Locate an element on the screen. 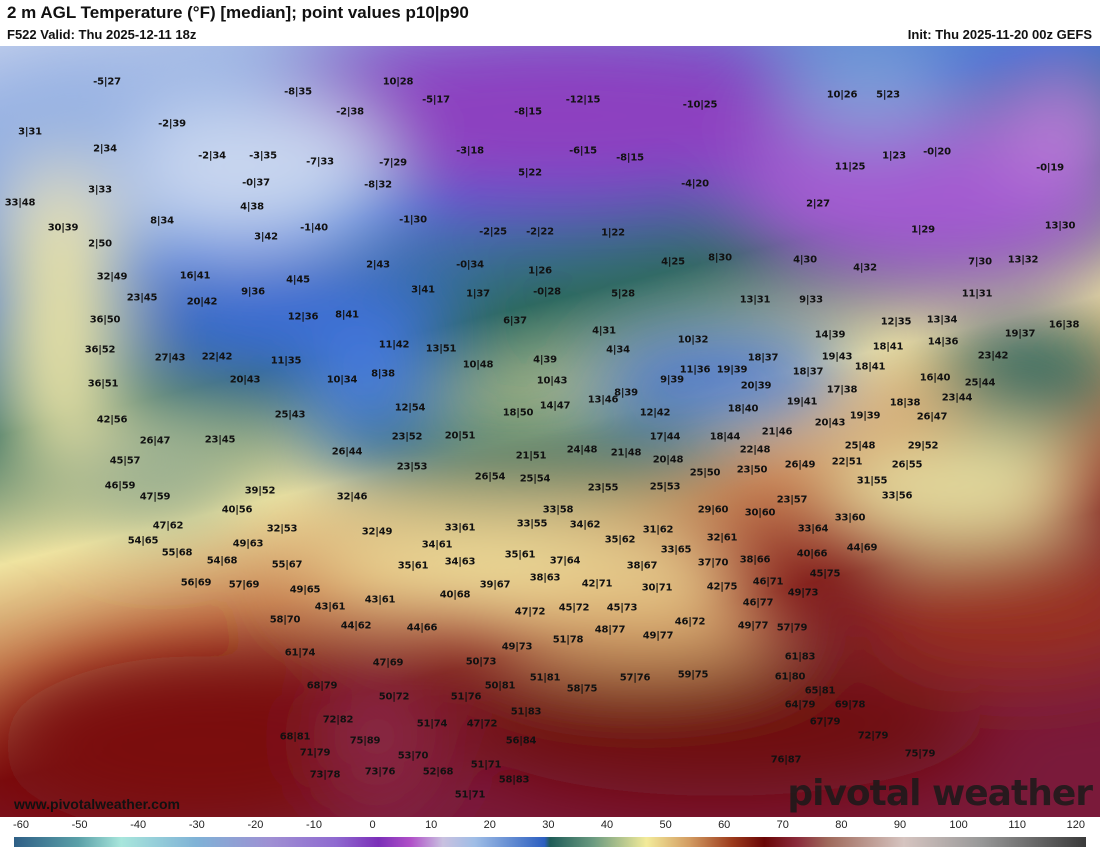 Image resolution: width=1100 pixels, height=850 pixels. pivotal-weather-logo: pivotal weather is located at coordinates (940, 793).